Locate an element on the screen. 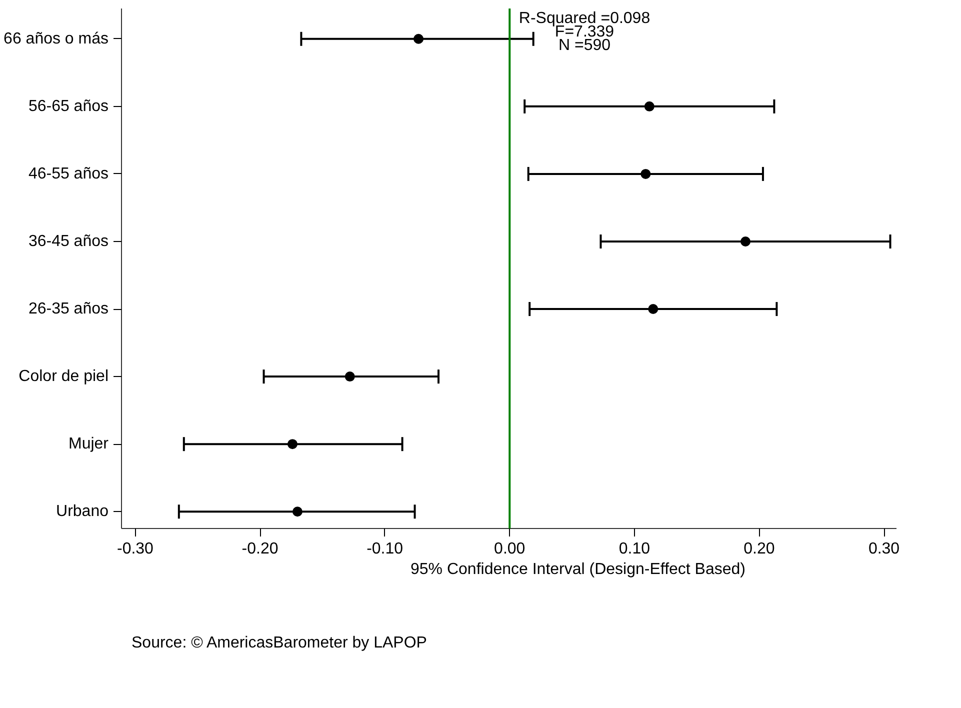 The width and height of the screenshot is (961, 708). x-tick-label: 0.10 is located at coordinates (634, 549).